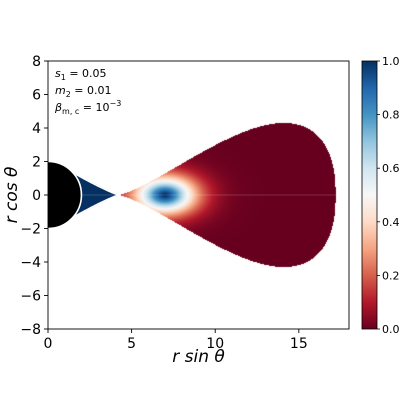 The image size is (400, 400). Describe the element at coordinates (30, 297) in the screenshot. I see `y-tick-label: −6` at that location.